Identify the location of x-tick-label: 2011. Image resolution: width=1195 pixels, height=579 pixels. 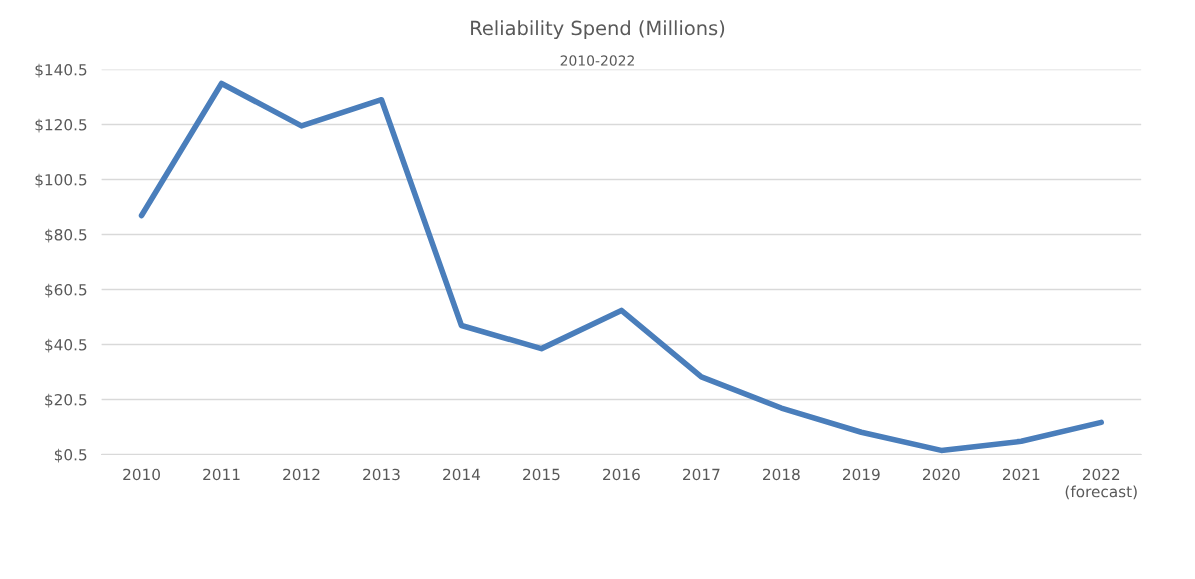
(221, 474).